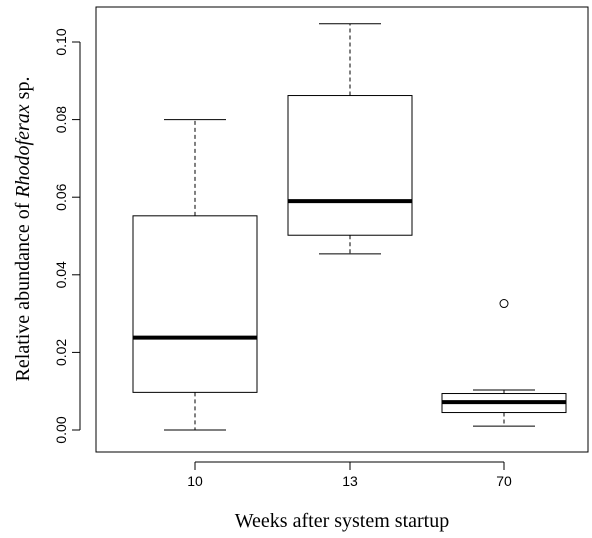 This screenshot has width=592, height=538. Describe the element at coordinates (350, 481) in the screenshot. I see `x-tick-label: 13` at that location.